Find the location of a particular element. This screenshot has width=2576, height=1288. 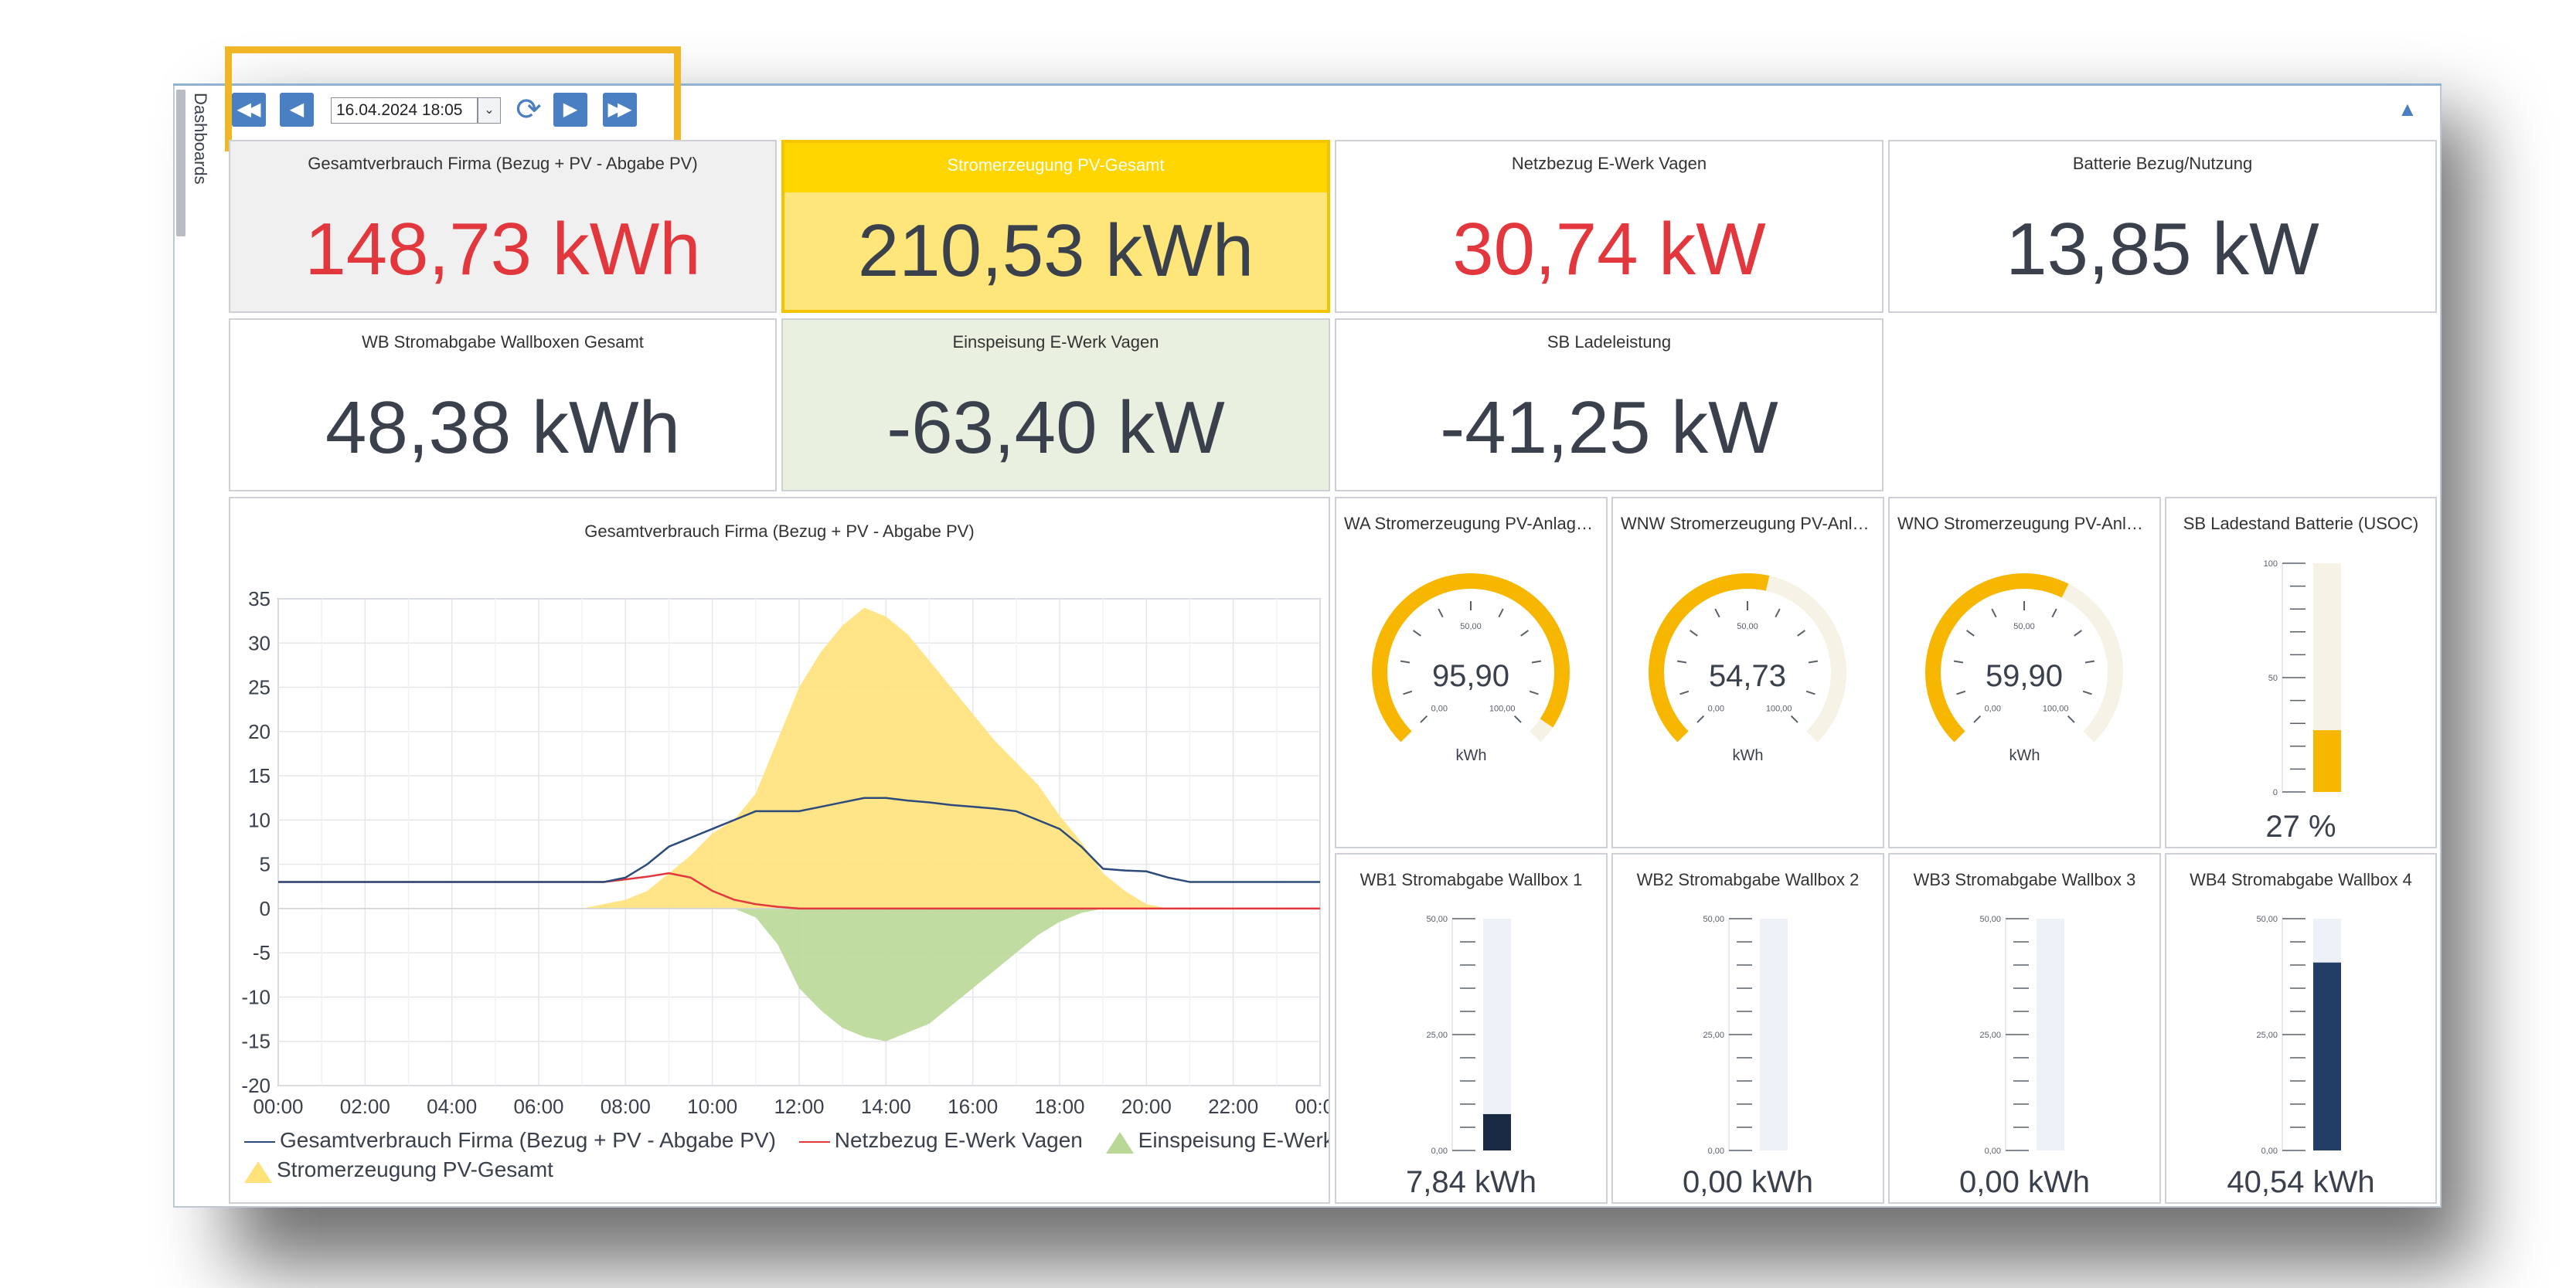

kpi-tile-sb-ladeleistung: SB Ladeleistung -41,25 kW is located at coordinates (1610, 404).